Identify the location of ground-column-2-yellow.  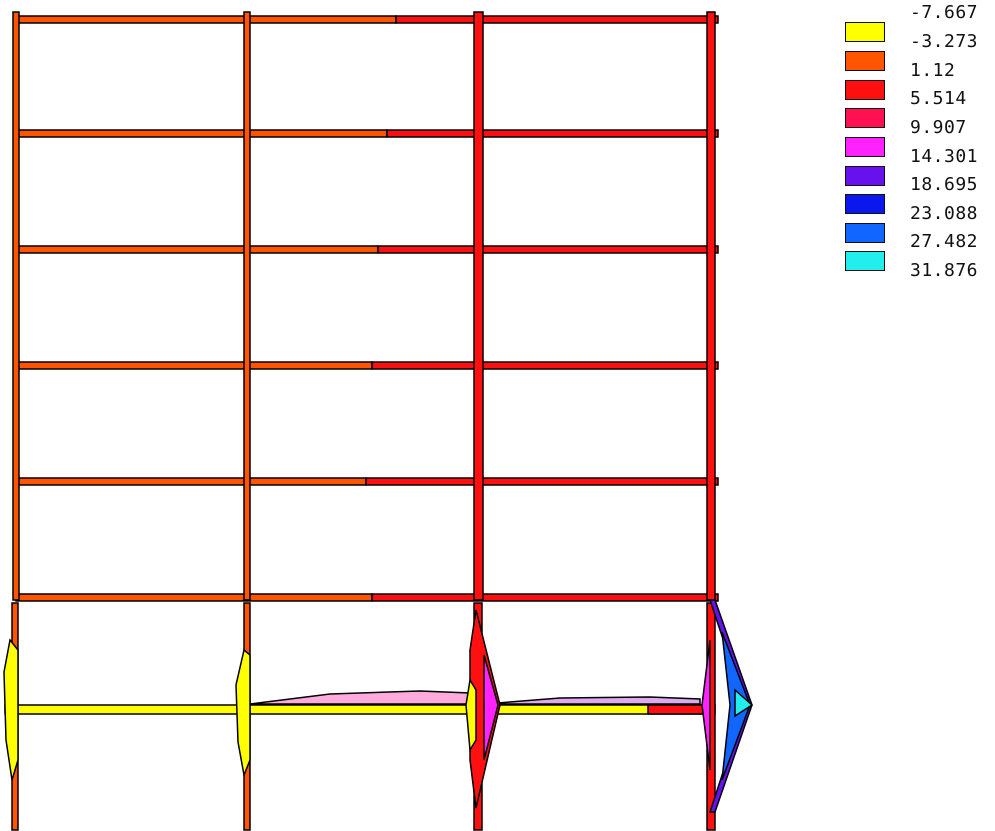
(243, 713).